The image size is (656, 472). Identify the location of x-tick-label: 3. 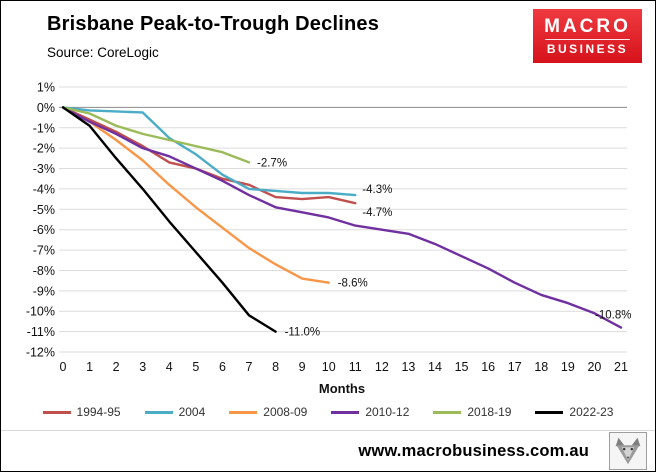
(142, 367).